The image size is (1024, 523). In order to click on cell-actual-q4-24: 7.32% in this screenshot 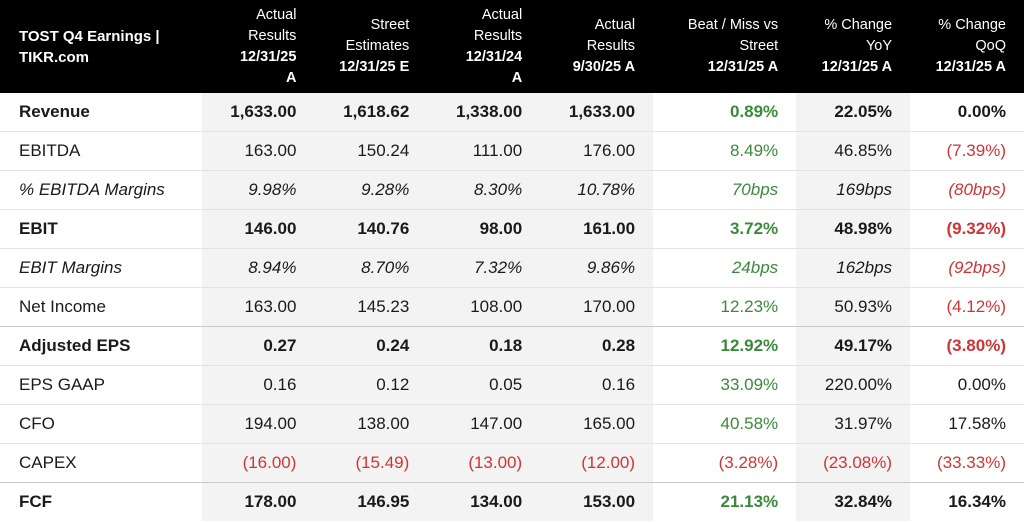, I will do `click(484, 268)`.